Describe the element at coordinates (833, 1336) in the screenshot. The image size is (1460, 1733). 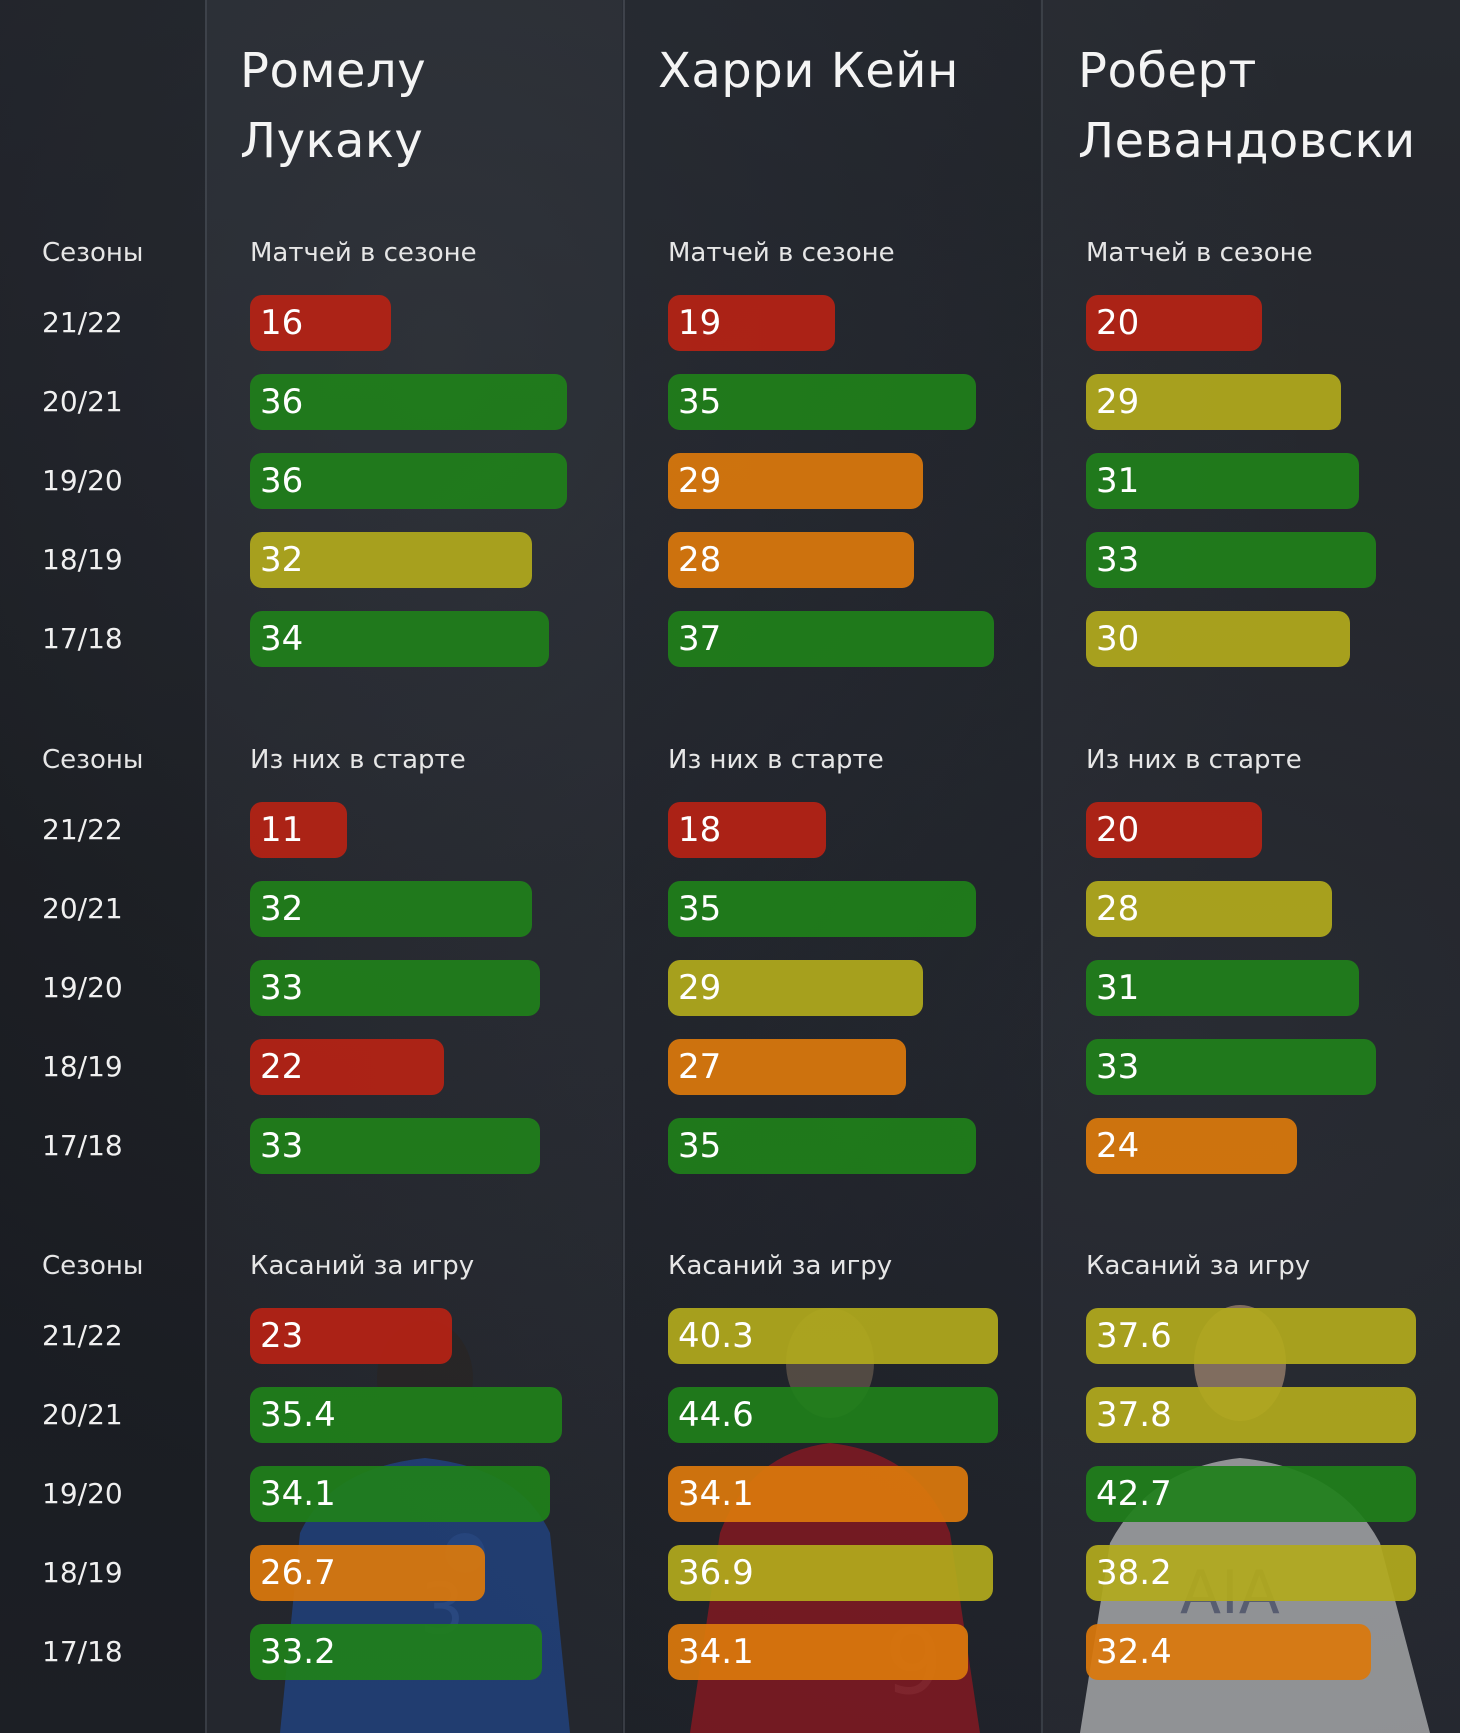
I see `bar-value: 40.3` at that location.